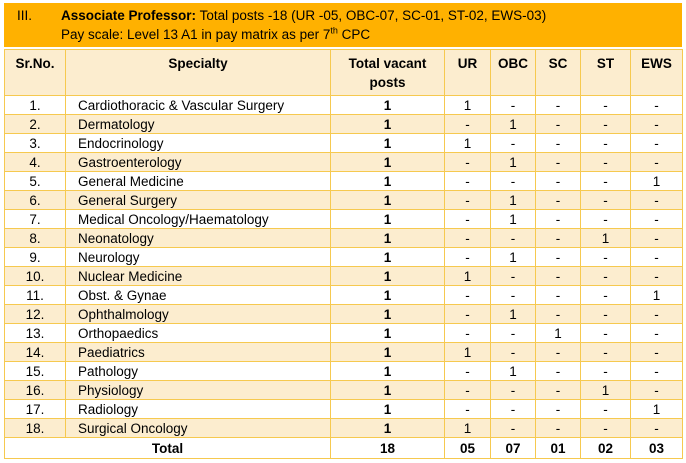  Describe the element at coordinates (343, 162) in the screenshot. I see `table-row: 4. Gastroenterology 1 - 1 - - -` at that location.